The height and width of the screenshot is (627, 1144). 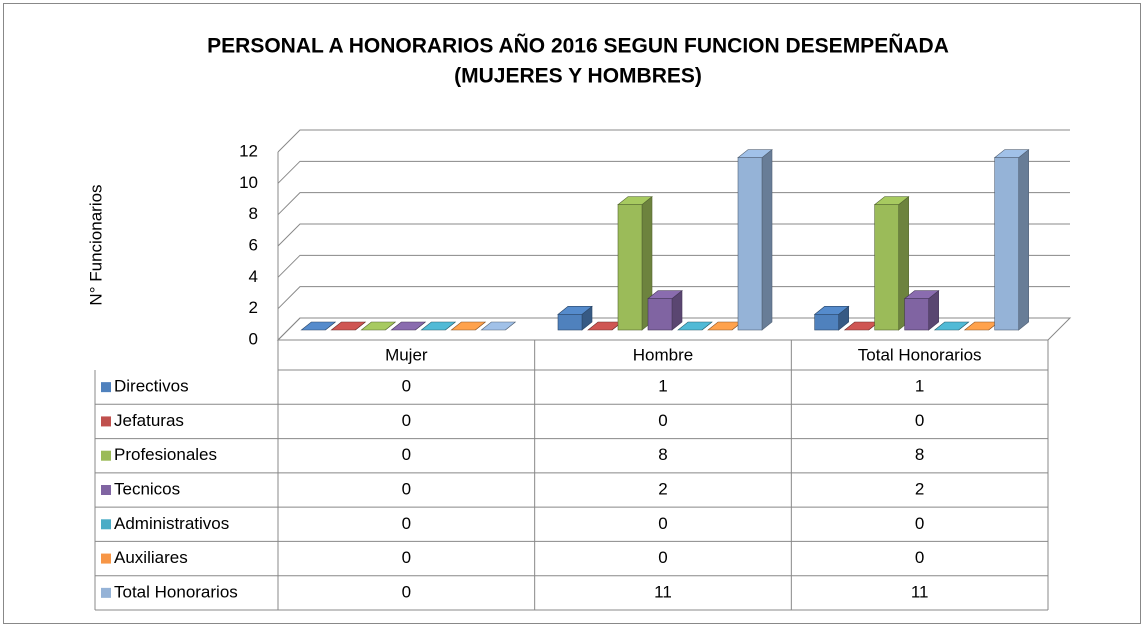 I want to click on x-tick-label: Mujer, so click(x=406, y=354).